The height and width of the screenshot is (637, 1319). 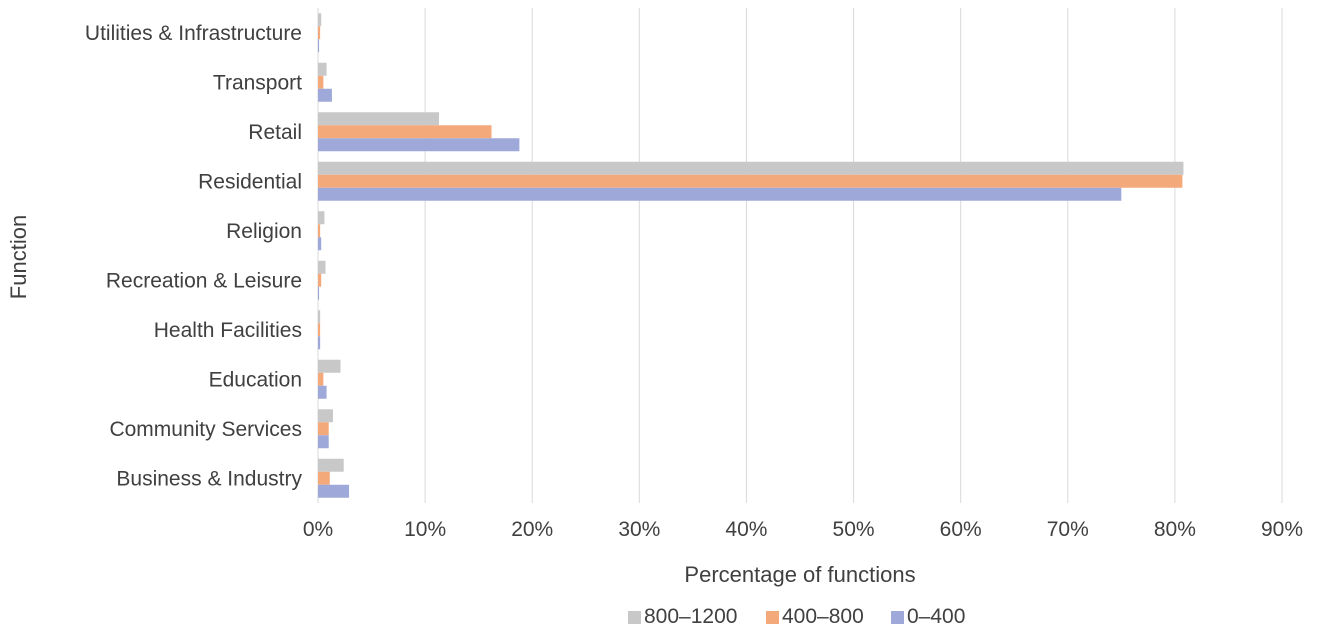 What do you see at coordinates (936, 616) in the screenshot?
I see `legend-label: 0–400` at bounding box center [936, 616].